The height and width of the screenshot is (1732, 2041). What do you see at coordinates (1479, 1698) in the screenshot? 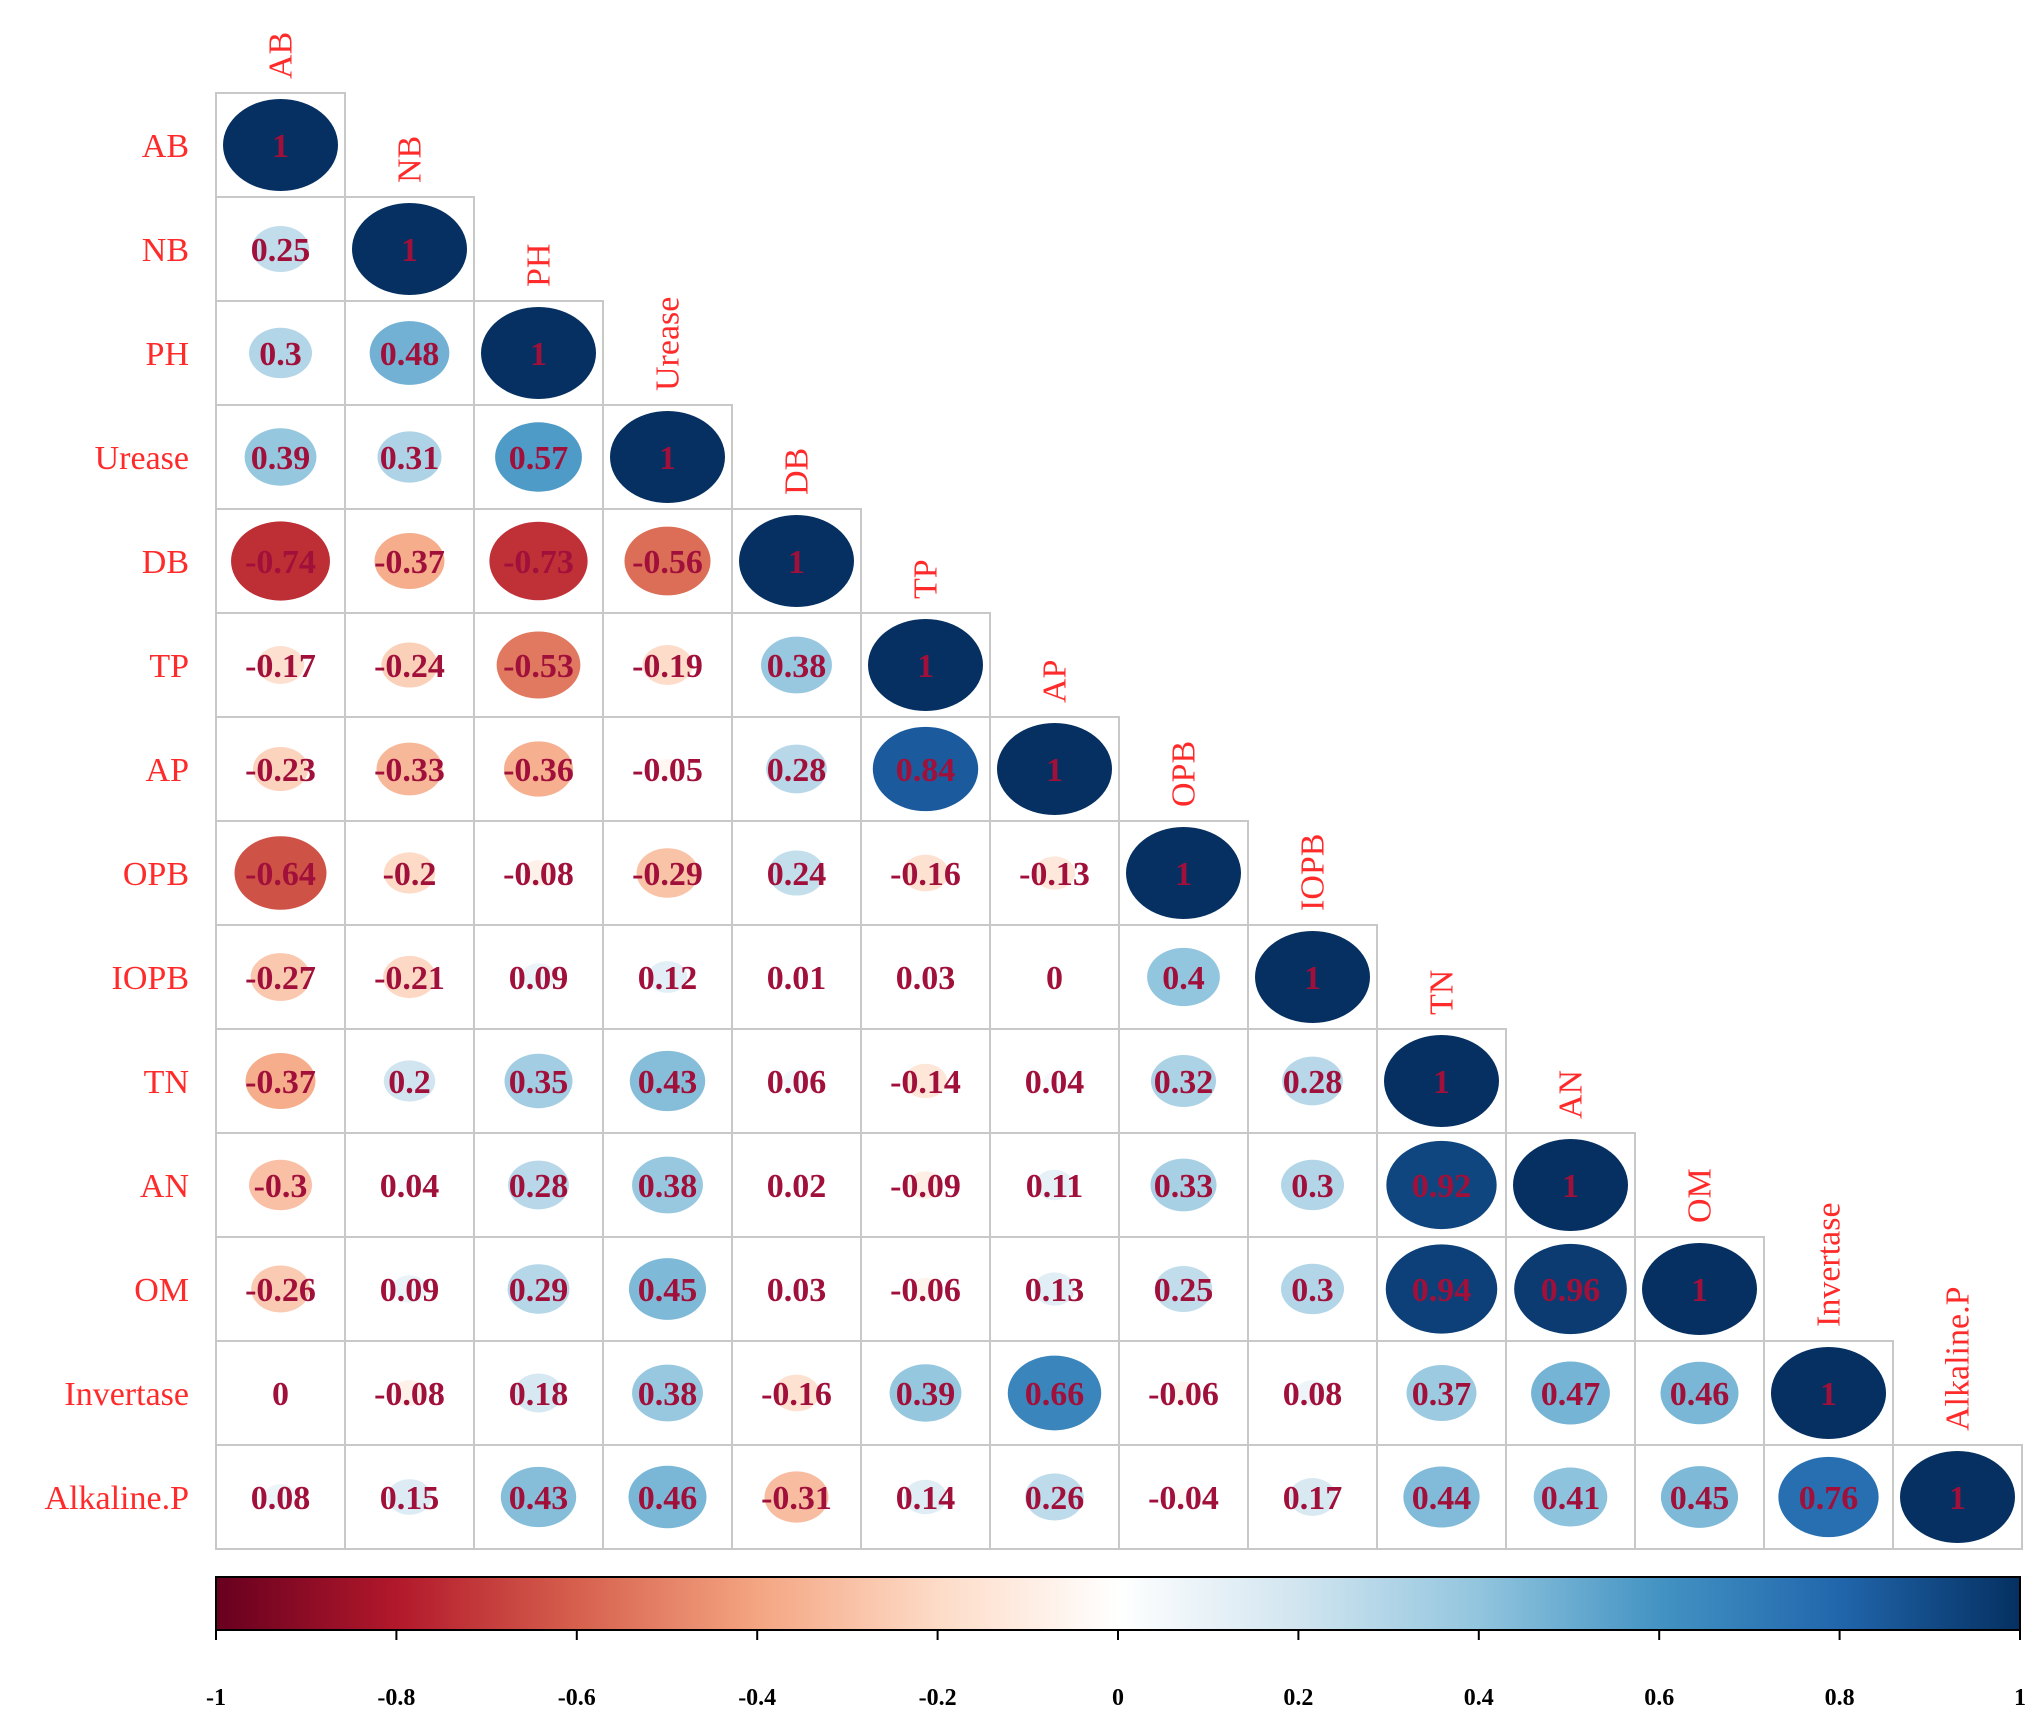
I see `colorbar-tick-label: 0.4` at bounding box center [1479, 1698].